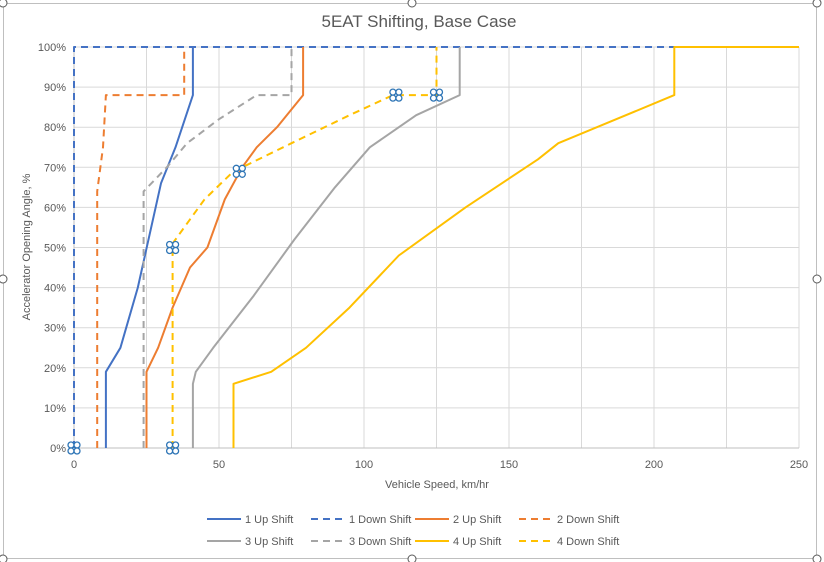 This screenshot has height=562, width=824. Describe the element at coordinates (654, 465) in the screenshot. I see `x-tick-label: 200` at that location.